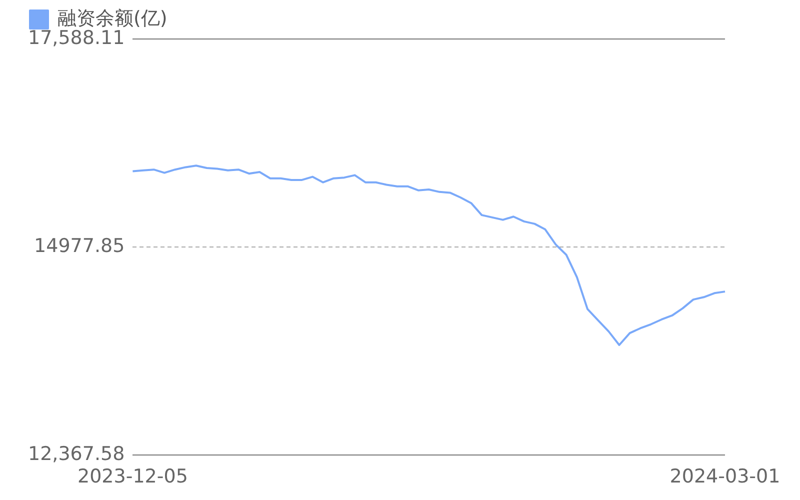  I want to click on legend-label: 融资余额(亿), so click(113, 18).